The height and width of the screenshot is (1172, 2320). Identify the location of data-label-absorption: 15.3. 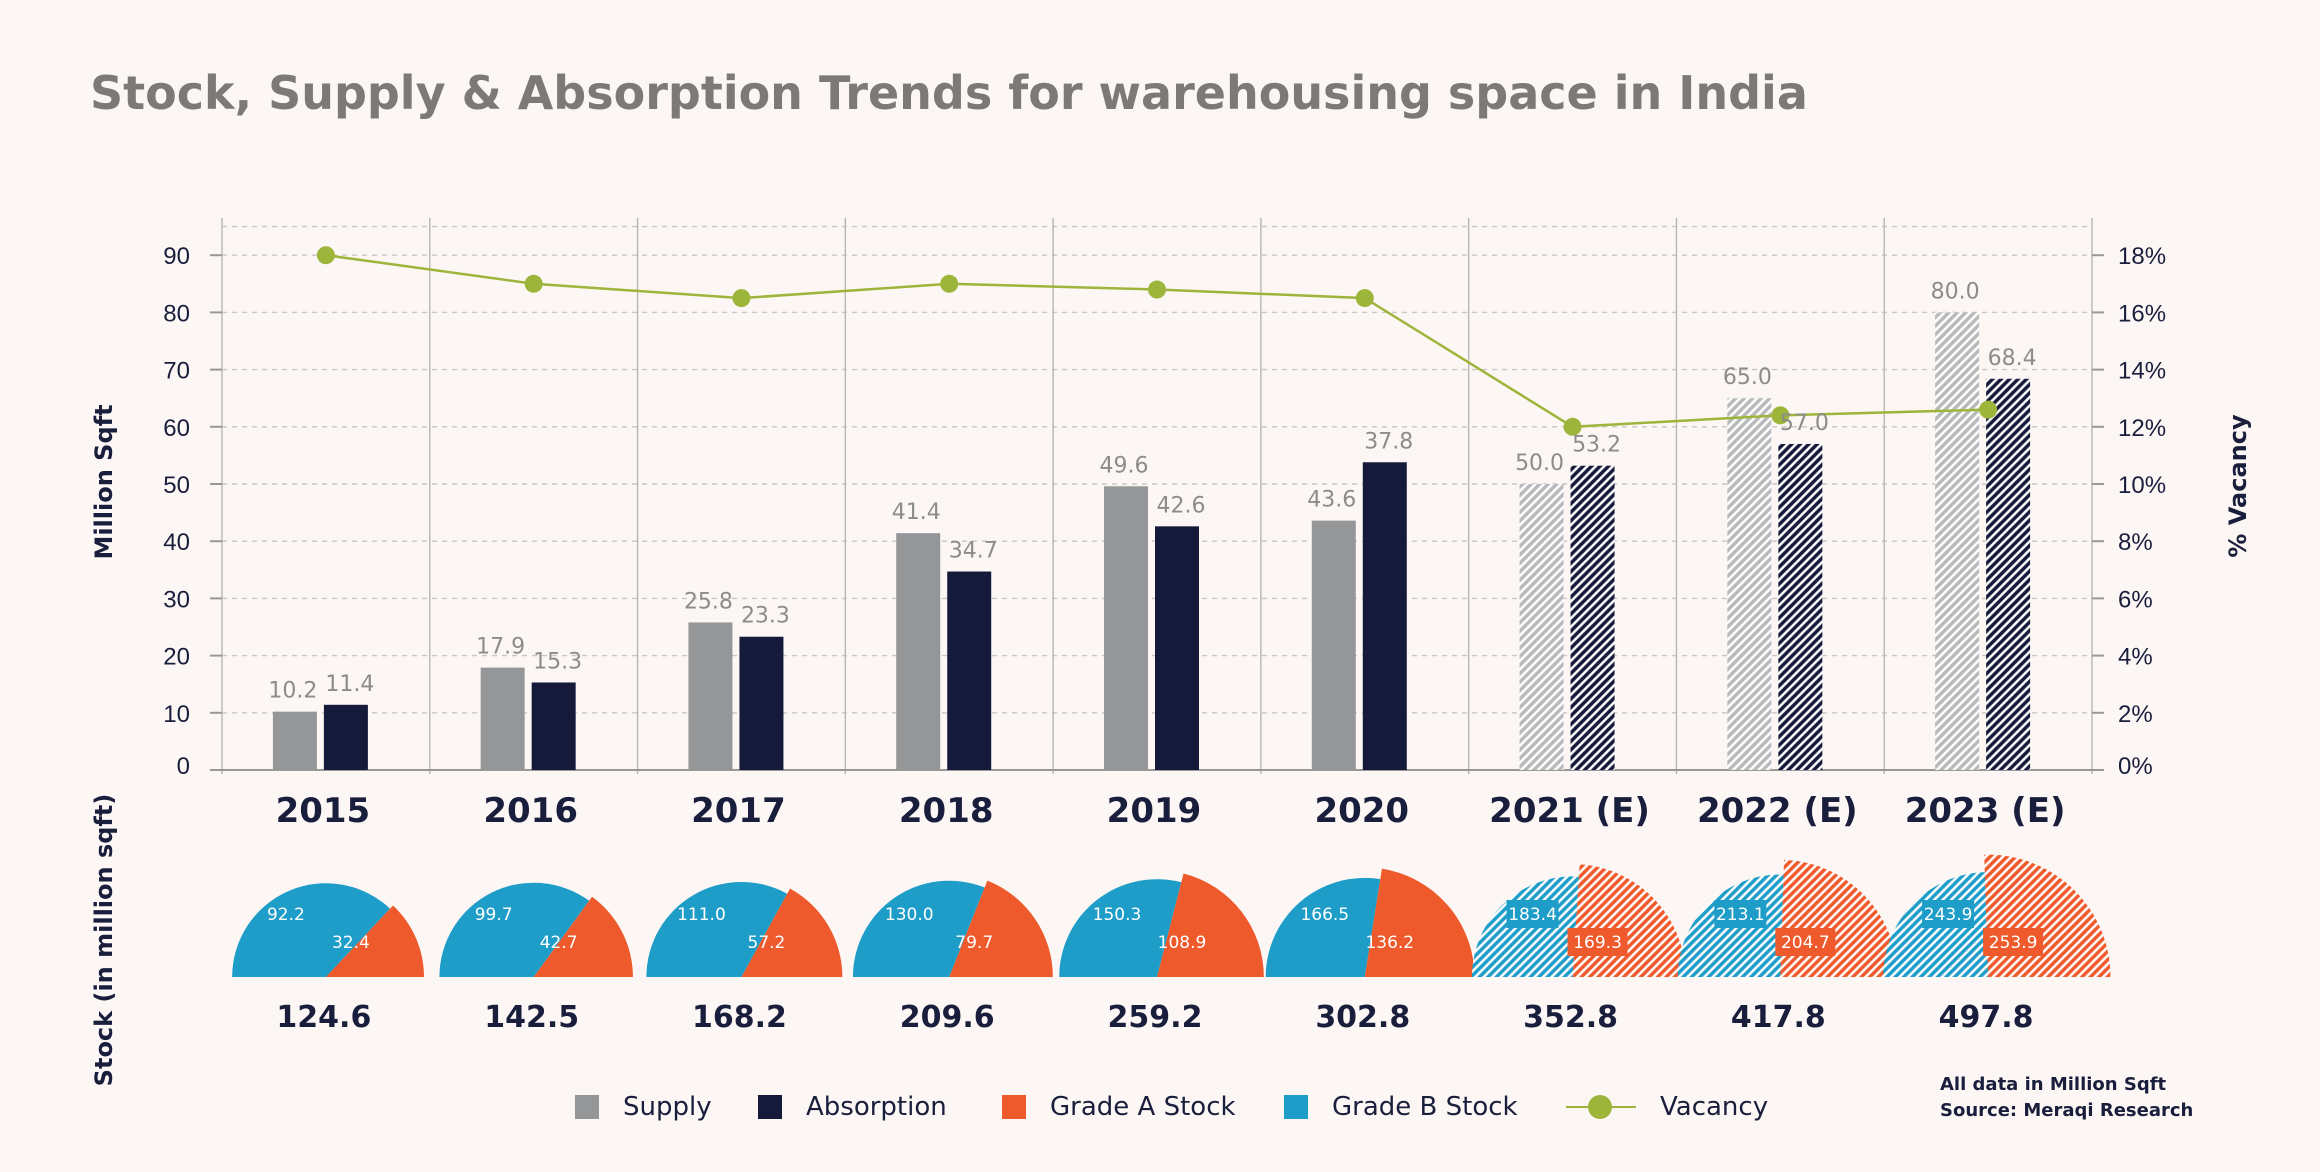
(557, 661).